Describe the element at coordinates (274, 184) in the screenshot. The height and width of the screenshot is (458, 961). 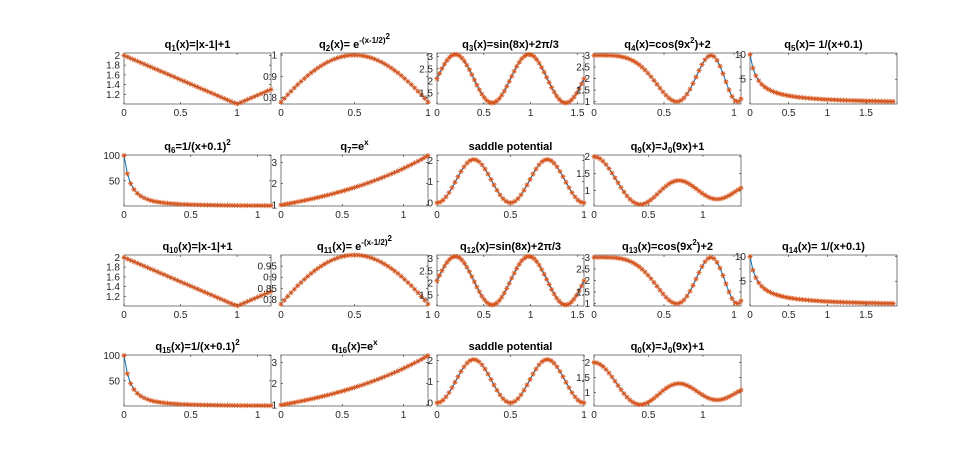
I see `y-tick-label: 2` at that location.